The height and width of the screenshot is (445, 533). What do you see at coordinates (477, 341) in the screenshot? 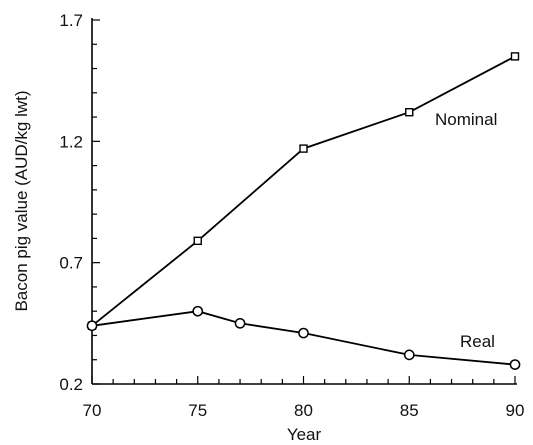
I see `real-series-label: Real` at bounding box center [477, 341].